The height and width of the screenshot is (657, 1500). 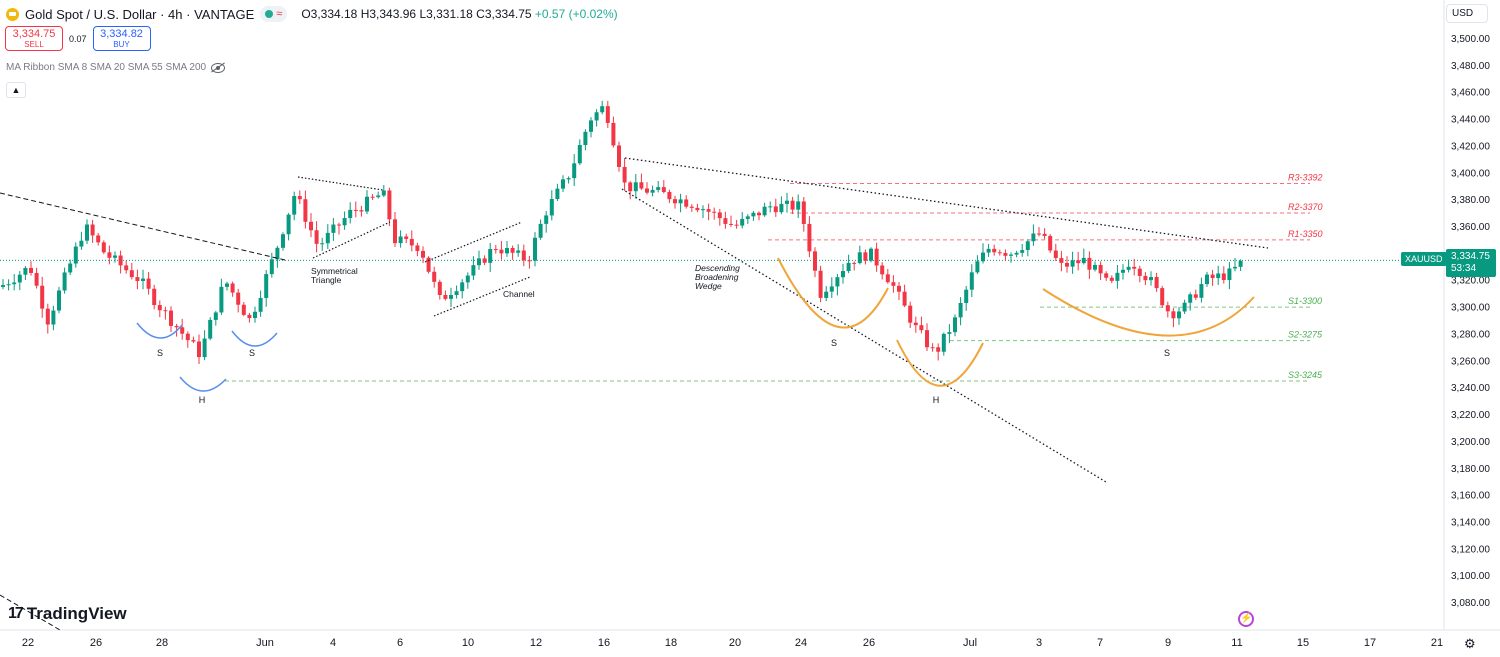 What do you see at coordinates (1370, 643) in the screenshot?
I see `x-tick-label: 17` at bounding box center [1370, 643].